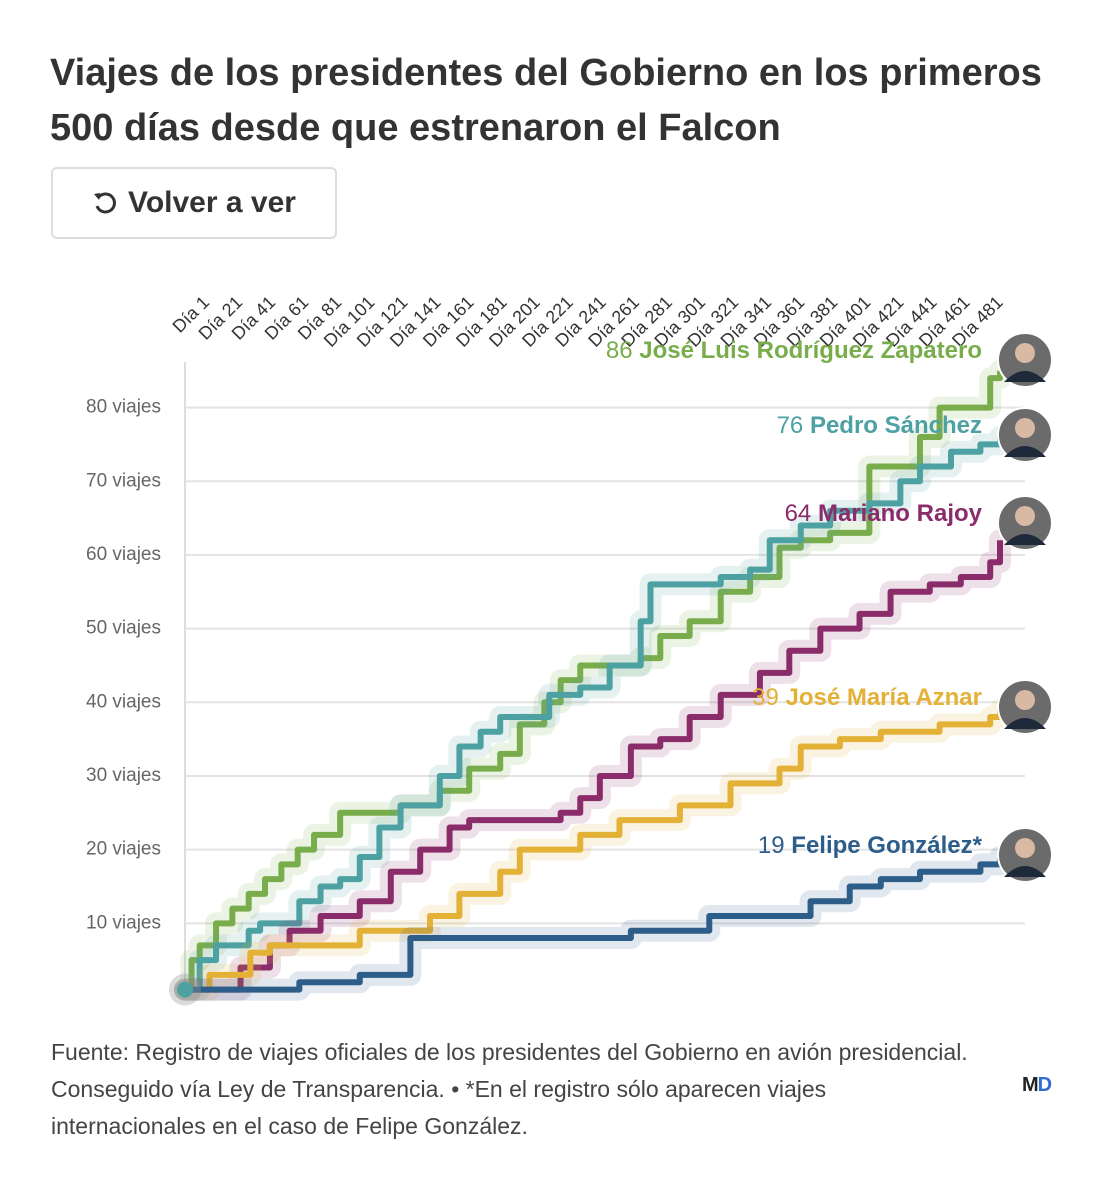 Image resolution: width=1114 pixels, height=1200 pixels. What do you see at coordinates (123, 922) in the screenshot?
I see `y-tick-label: 10 viajes` at bounding box center [123, 922].